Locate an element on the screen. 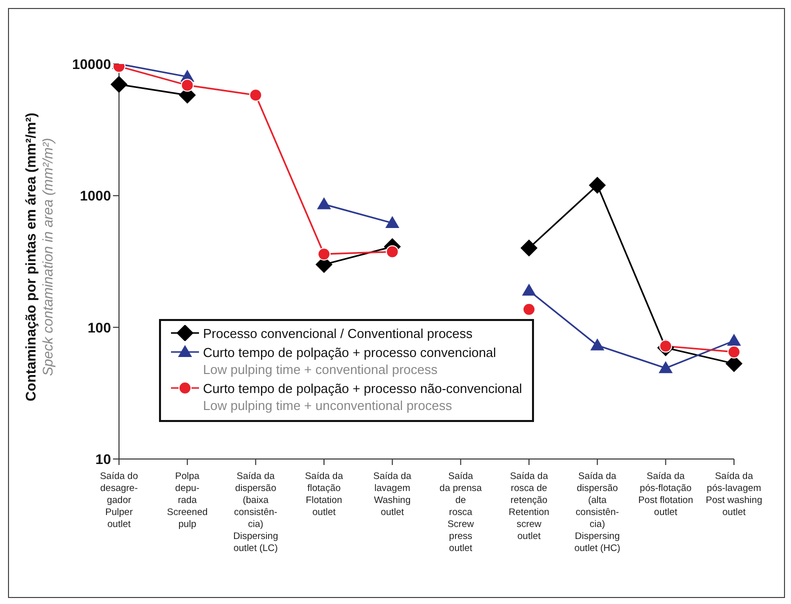 This screenshot has height=604, width=791. x-tick-label: Saída da dispersão (alta consistên- cia) Dispersing outlet (HC) is located at coordinates (597, 512).